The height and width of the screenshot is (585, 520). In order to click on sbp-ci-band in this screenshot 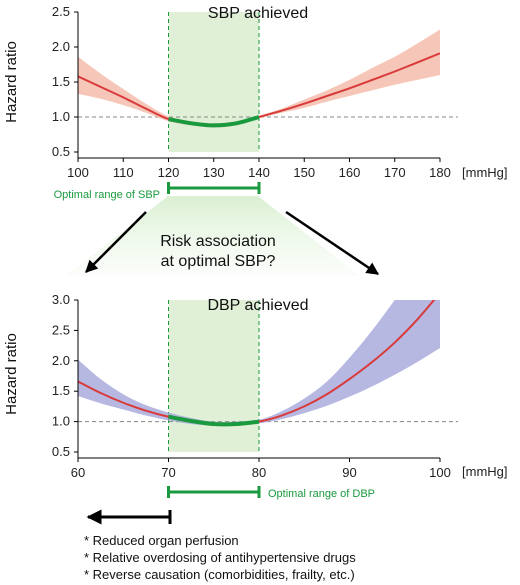, I will do `click(259, 78)`.